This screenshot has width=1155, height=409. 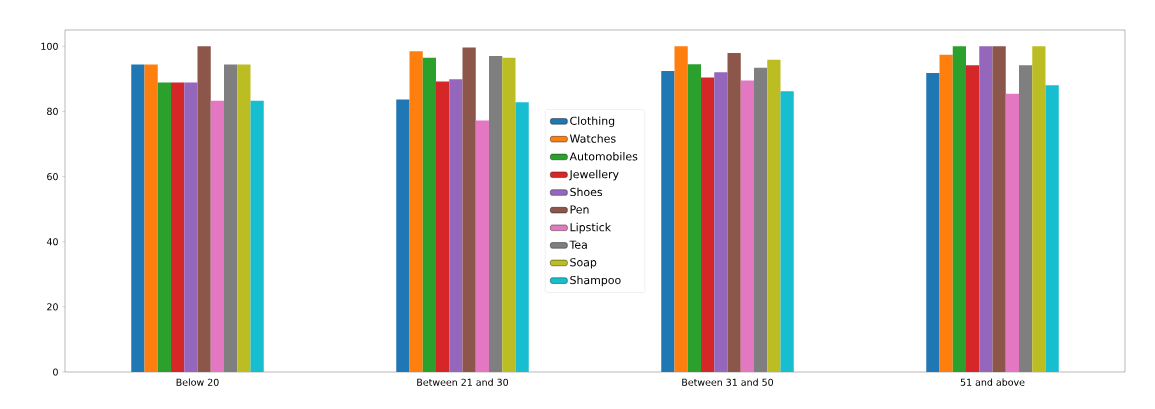 What do you see at coordinates (603, 156) in the screenshot?
I see `legend-label: Automobiles` at bounding box center [603, 156].